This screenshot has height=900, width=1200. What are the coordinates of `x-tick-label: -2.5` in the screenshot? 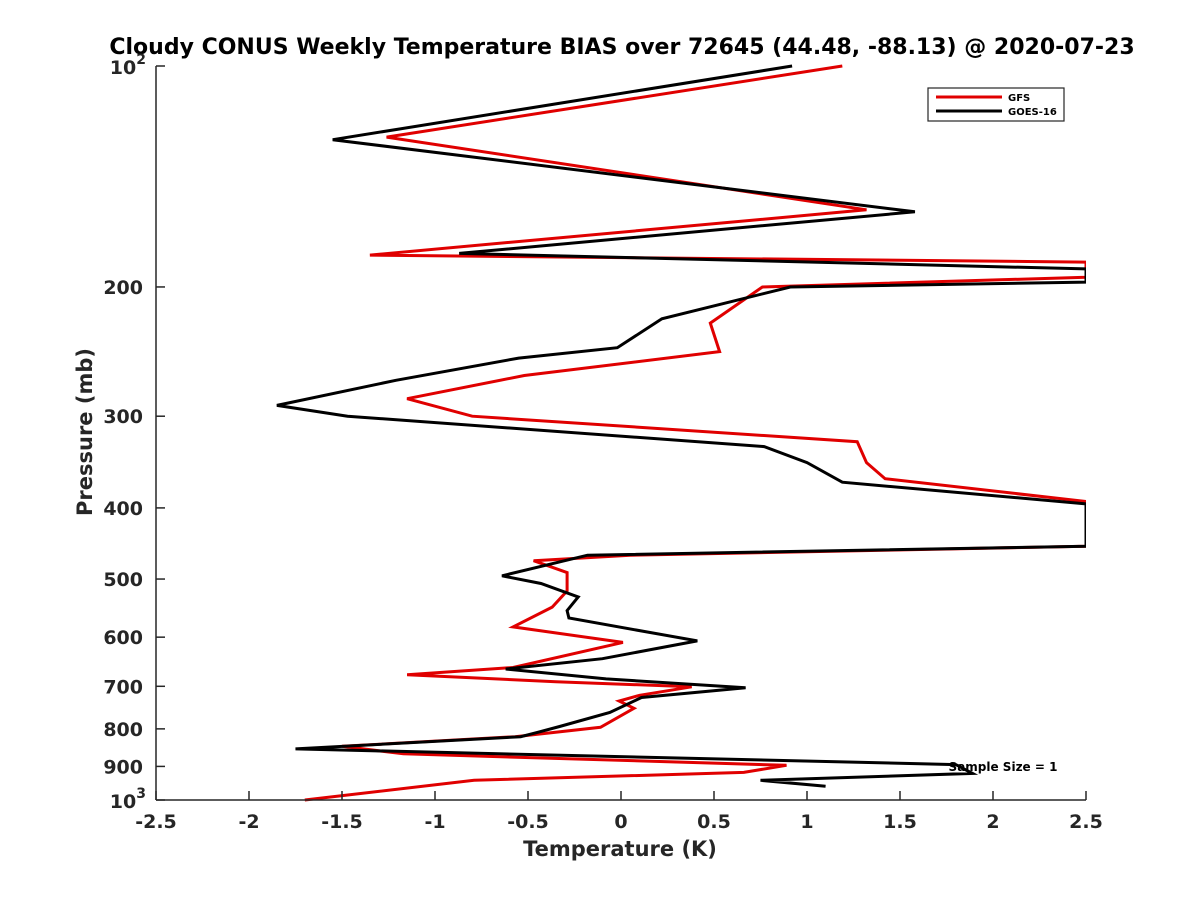 It's located at (156, 822).